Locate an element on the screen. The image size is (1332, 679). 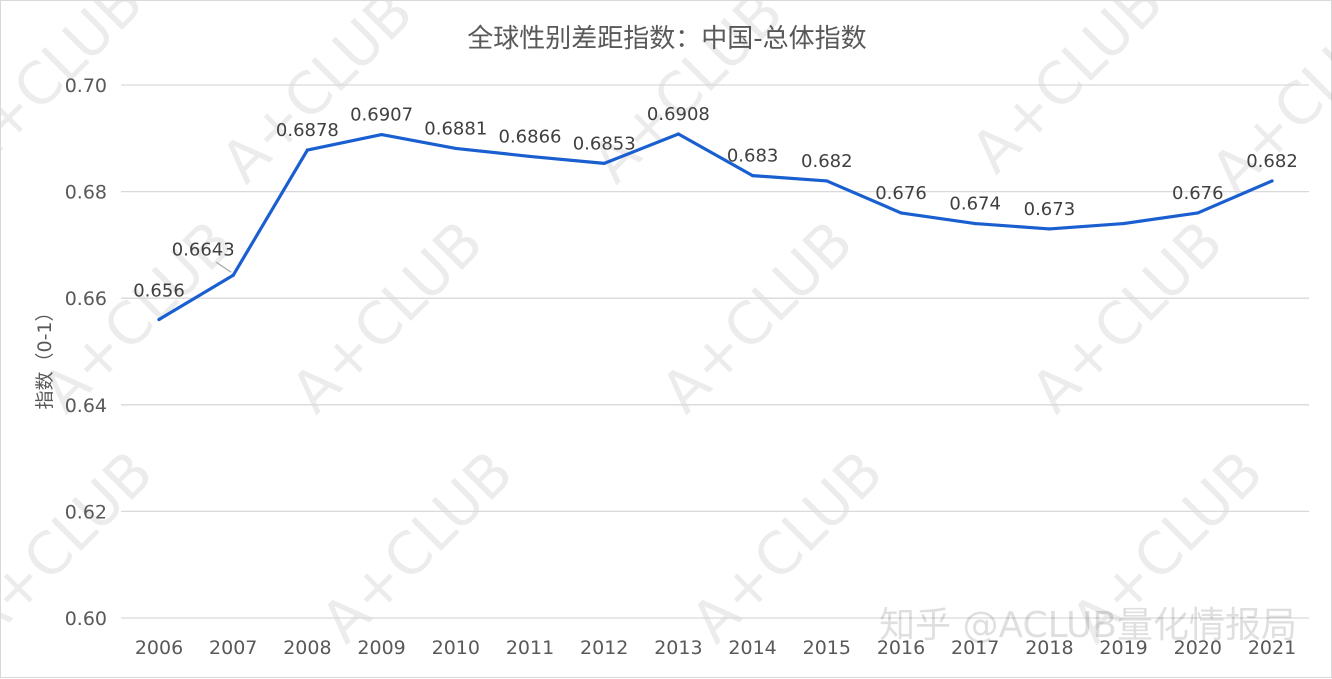
data-label: 0.6881 is located at coordinates (455, 128).